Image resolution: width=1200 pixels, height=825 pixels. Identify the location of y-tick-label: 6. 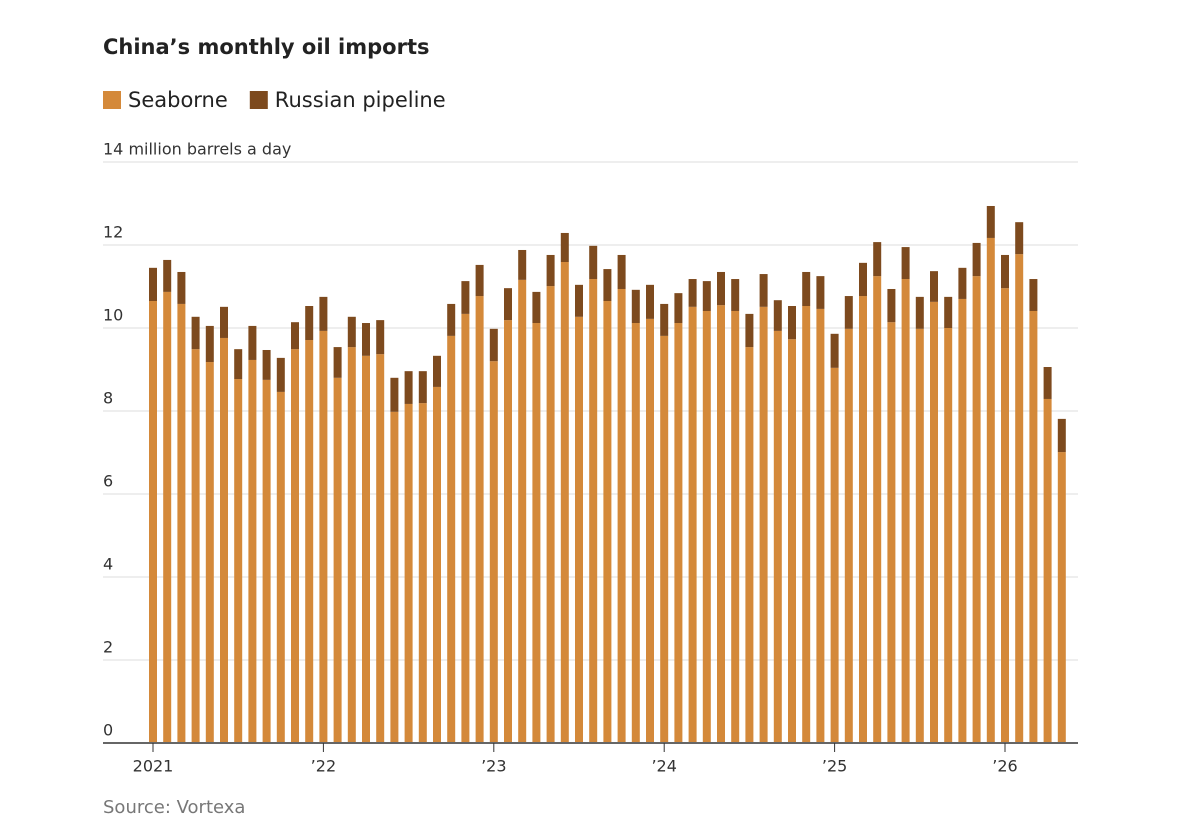
(108, 481).